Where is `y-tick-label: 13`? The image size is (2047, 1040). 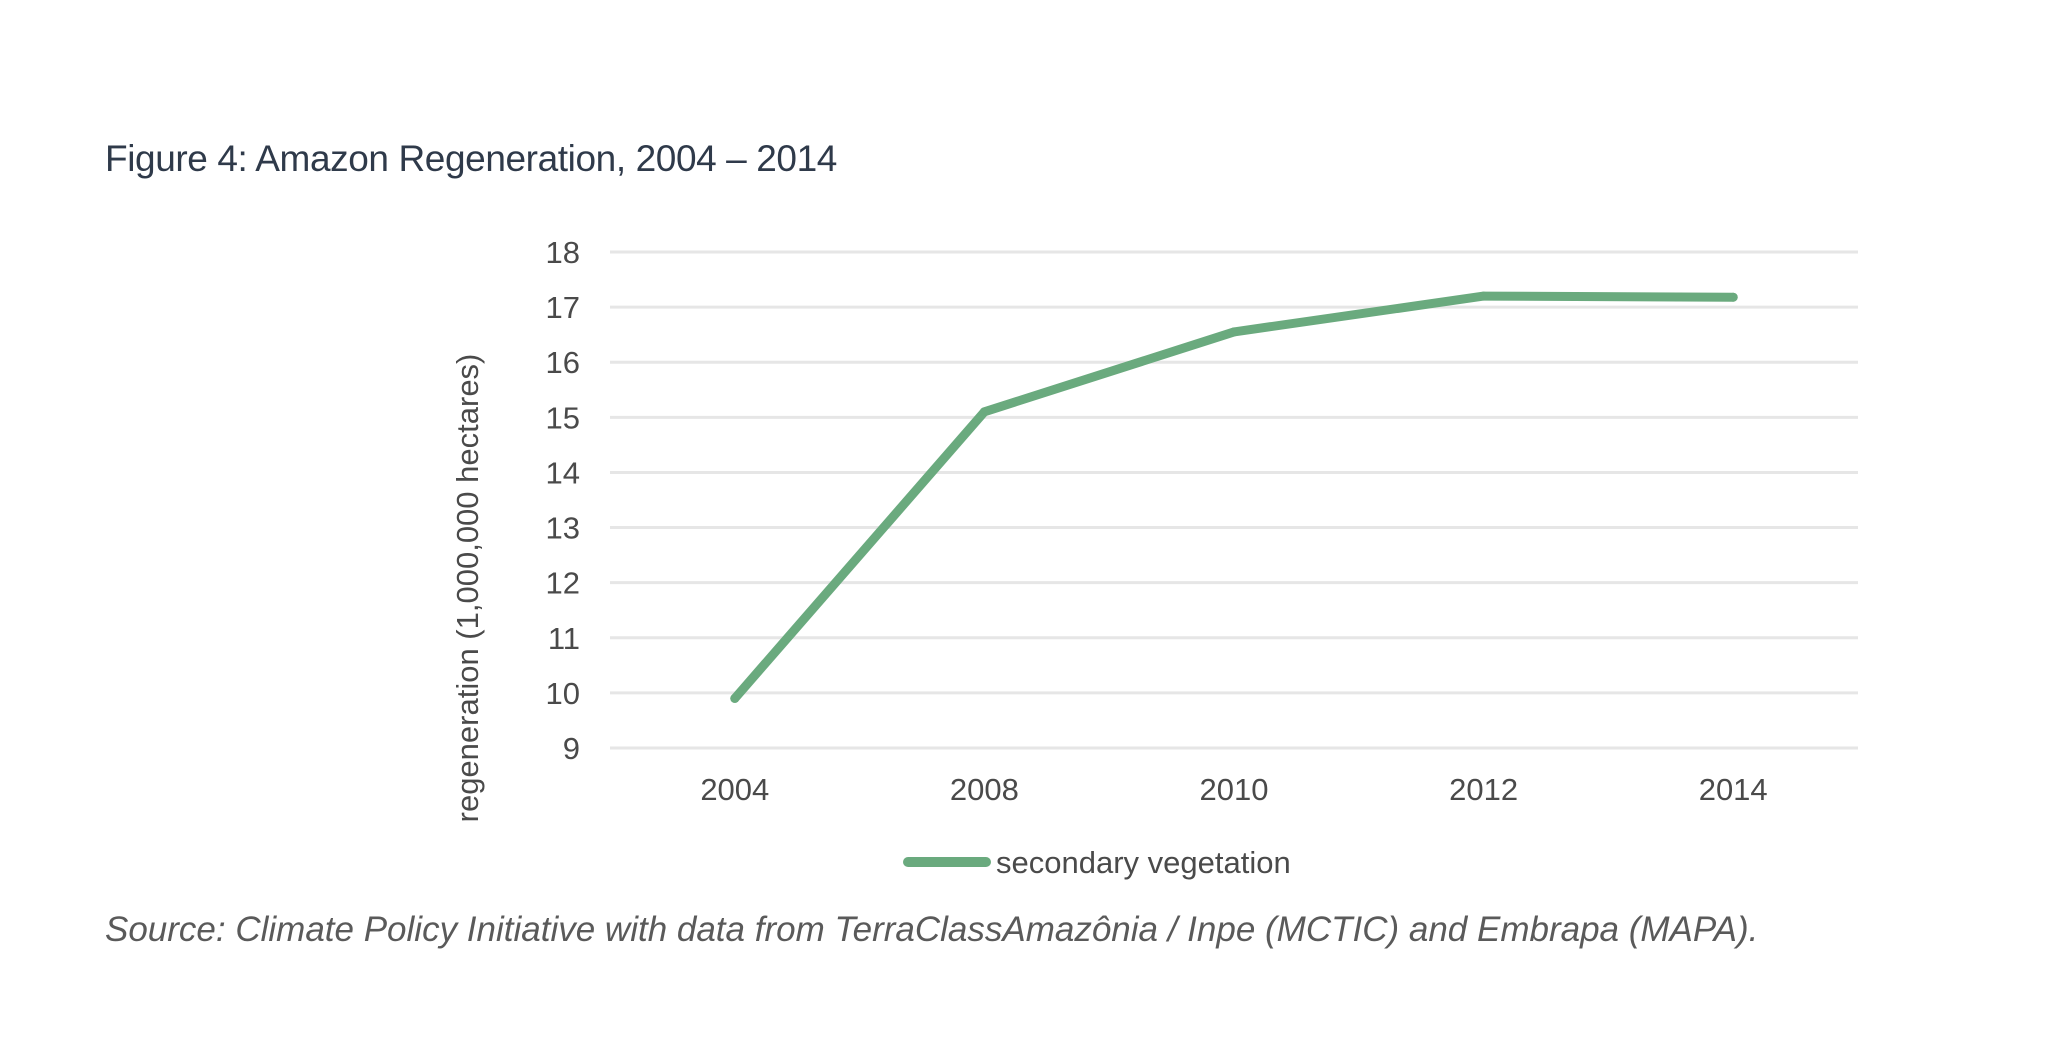
y-tick-label: 13 is located at coordinates (563, 528).